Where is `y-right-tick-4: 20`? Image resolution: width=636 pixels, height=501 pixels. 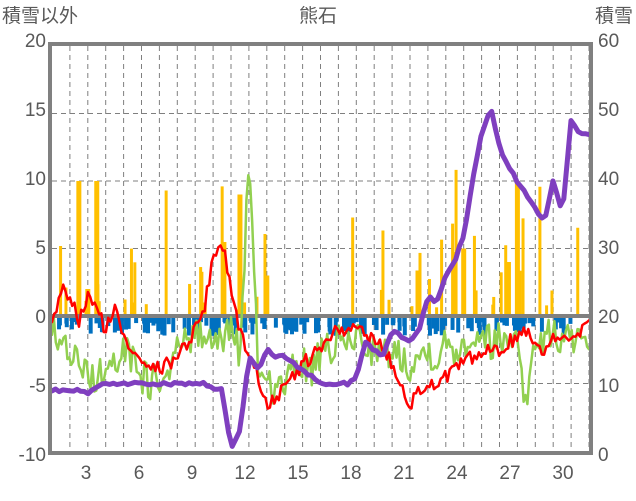 y-right-tick-4: 20 is located at coordinates (609, 317).